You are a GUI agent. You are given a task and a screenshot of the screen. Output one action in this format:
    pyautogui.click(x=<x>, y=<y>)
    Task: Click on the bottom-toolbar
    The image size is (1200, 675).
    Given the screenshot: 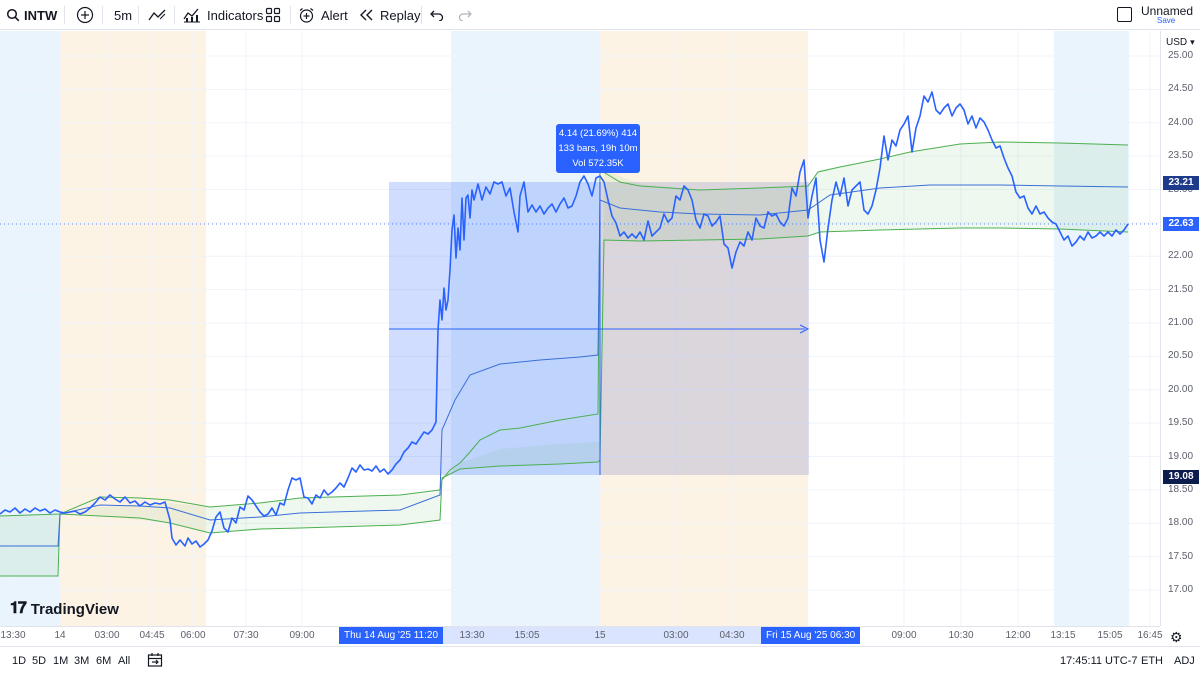 What is the action you would take?
    pyautogui.click(x=600, y=660)
    